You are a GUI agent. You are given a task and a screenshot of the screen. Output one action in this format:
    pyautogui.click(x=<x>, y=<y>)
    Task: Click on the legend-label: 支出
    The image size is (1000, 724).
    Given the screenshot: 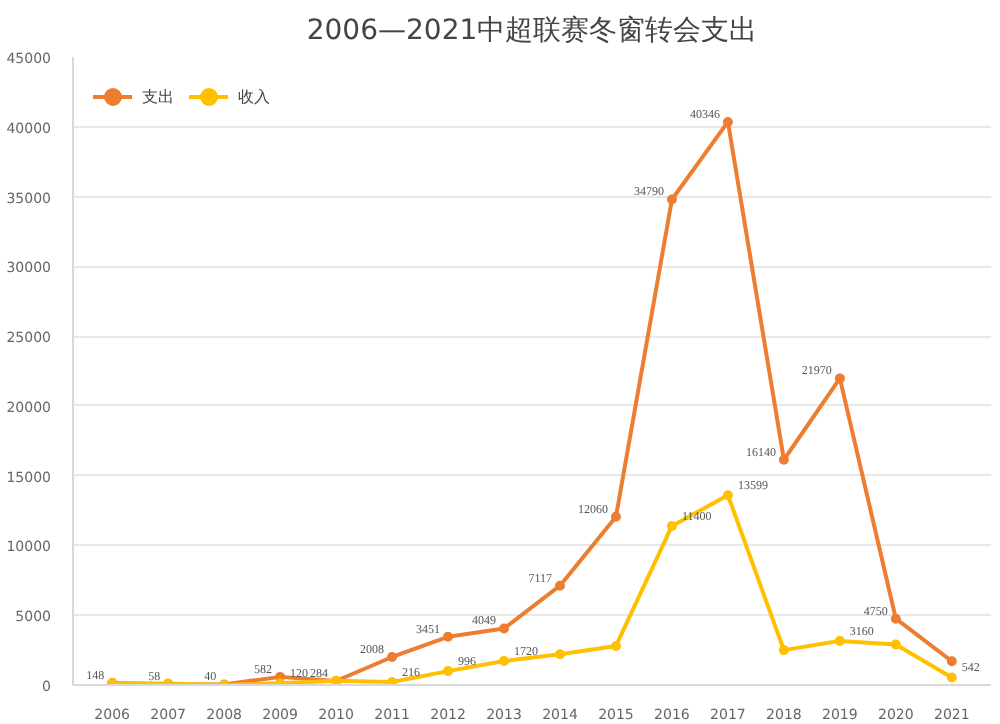 What is the action you would take?
    pyautogui.click(x=159, y=96)
    